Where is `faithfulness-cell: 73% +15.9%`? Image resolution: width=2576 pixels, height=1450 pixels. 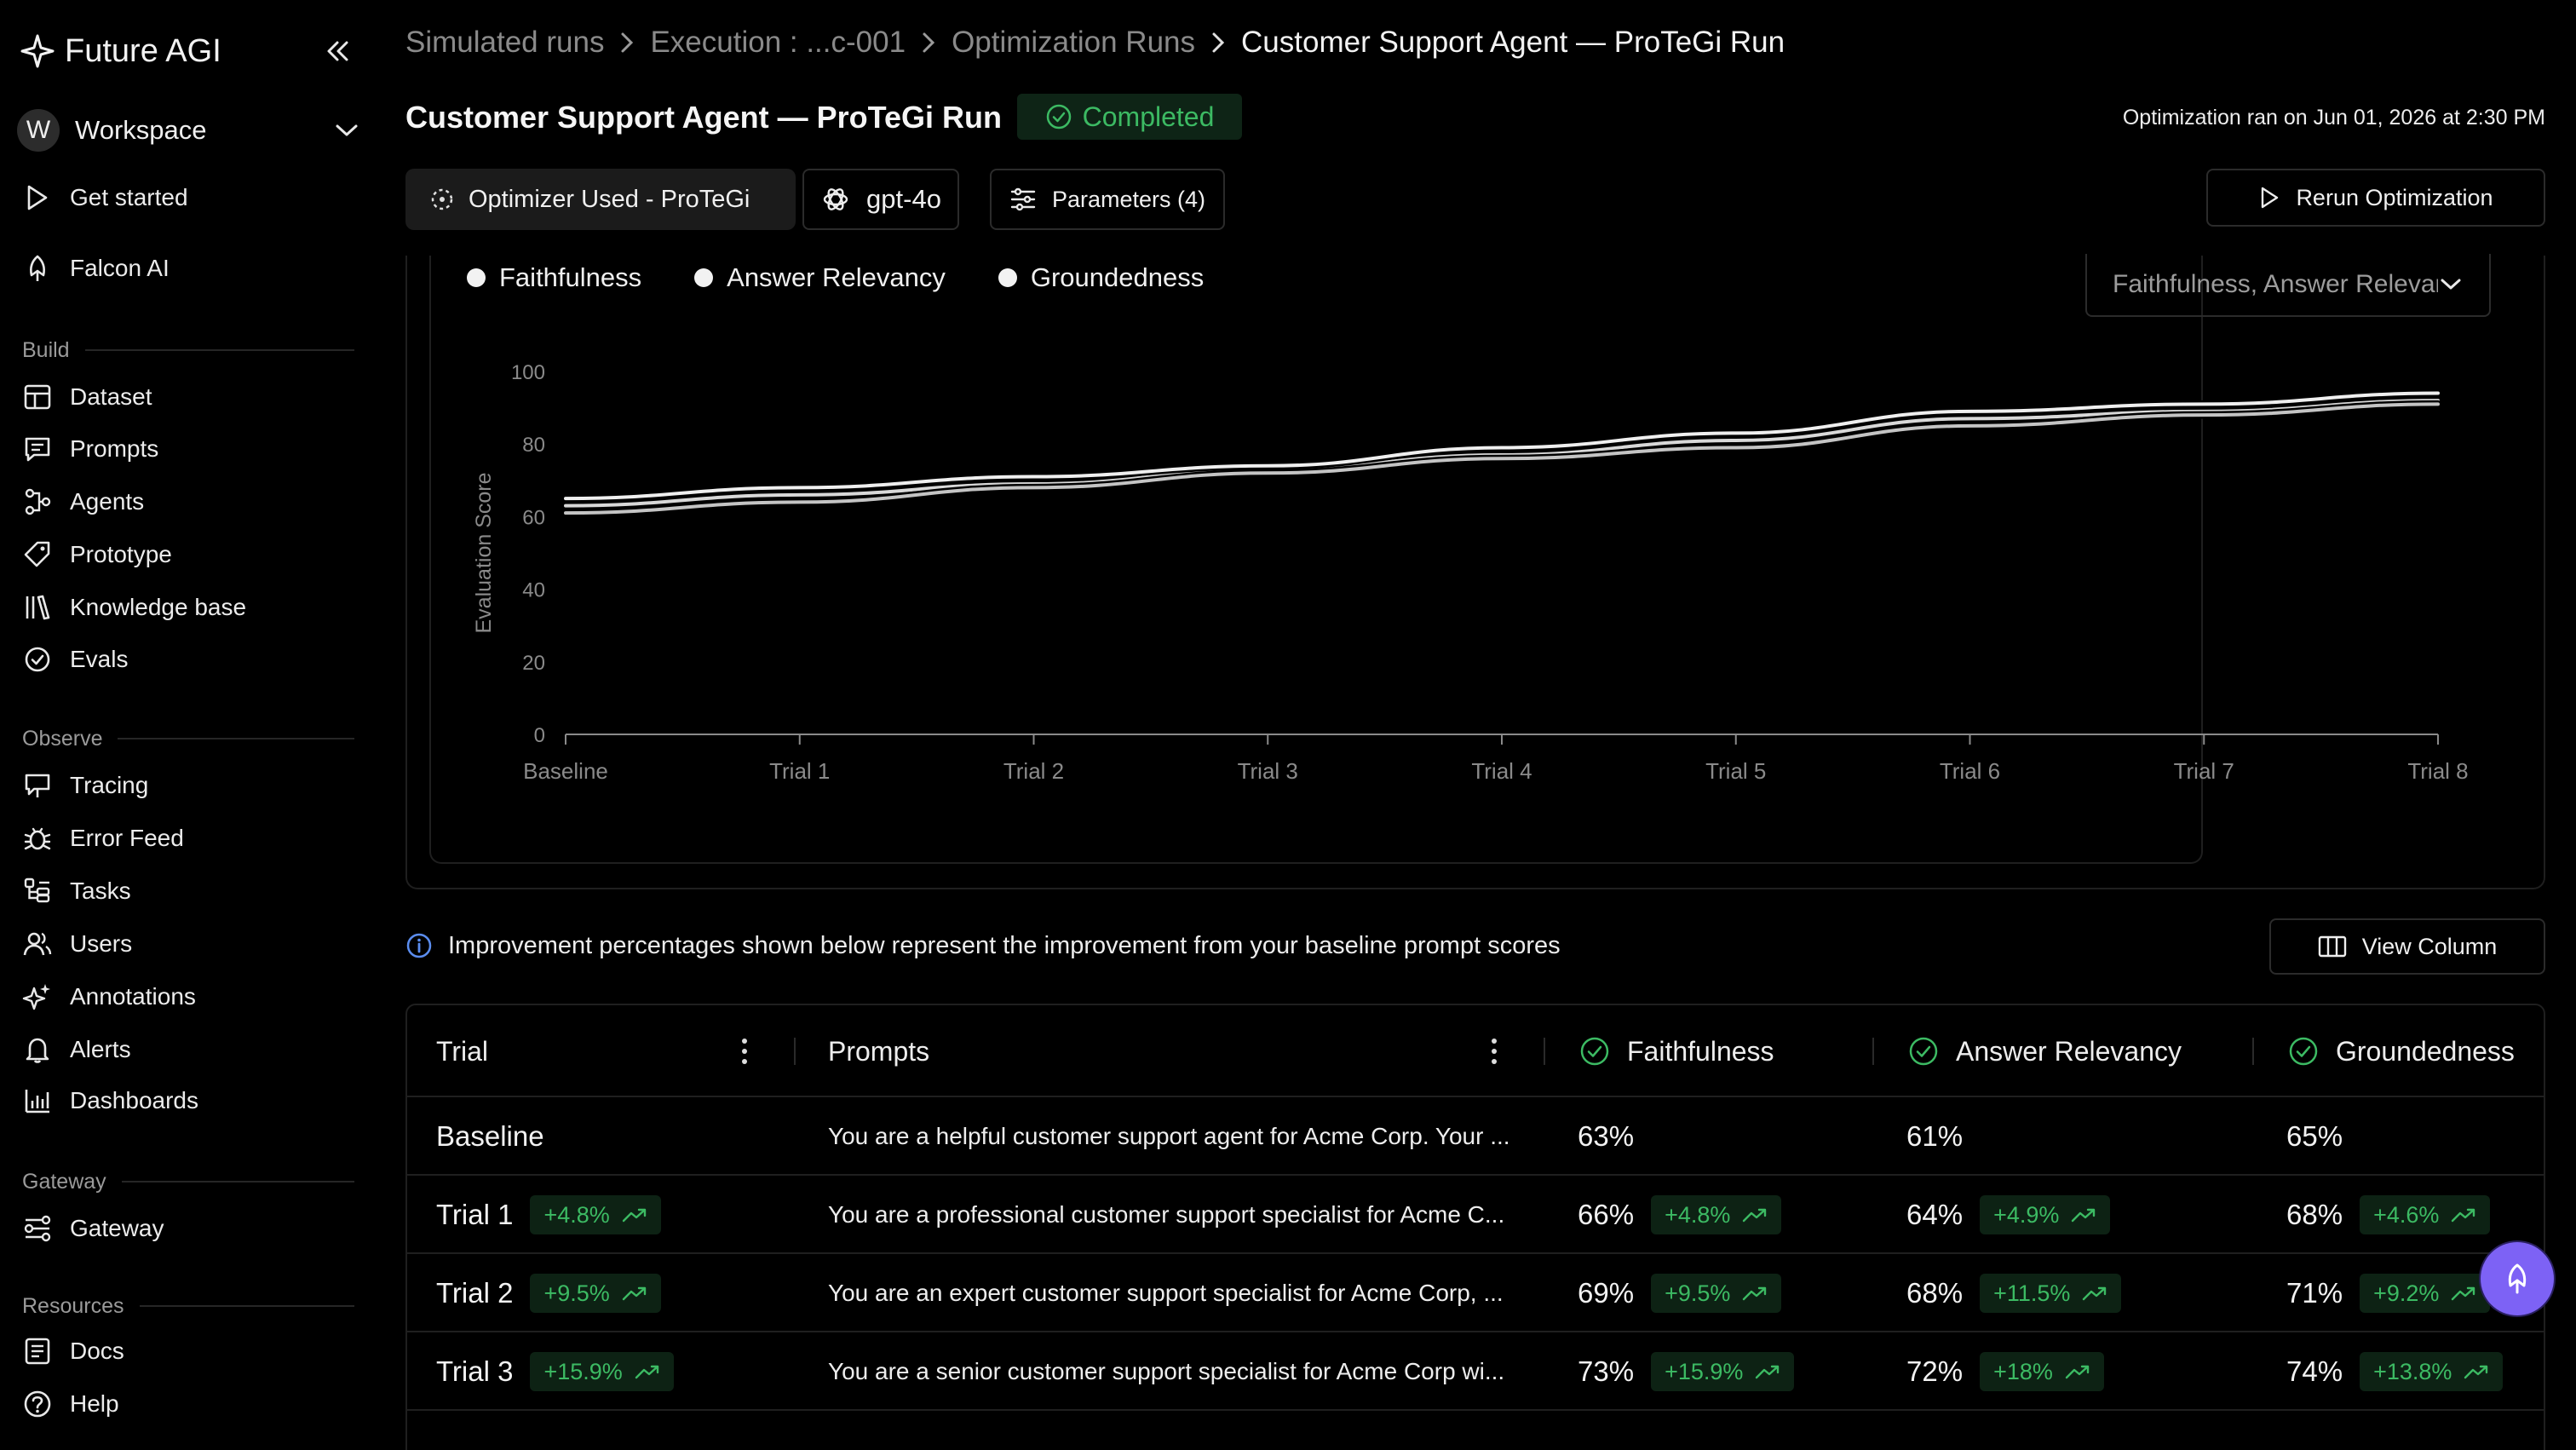
faithfulness-cell: 73% +15.9% is located at coordinates (1687, 1371).